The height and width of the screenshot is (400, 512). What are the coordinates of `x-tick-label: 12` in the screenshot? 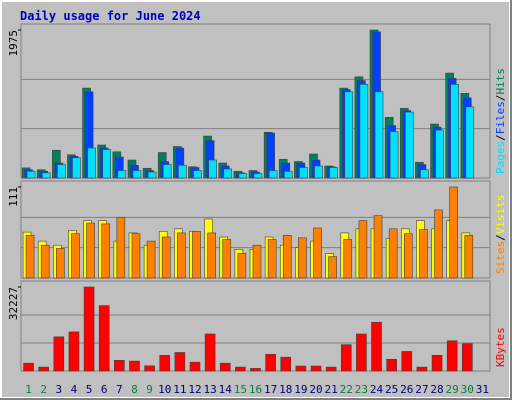 It's located at (194, 389).